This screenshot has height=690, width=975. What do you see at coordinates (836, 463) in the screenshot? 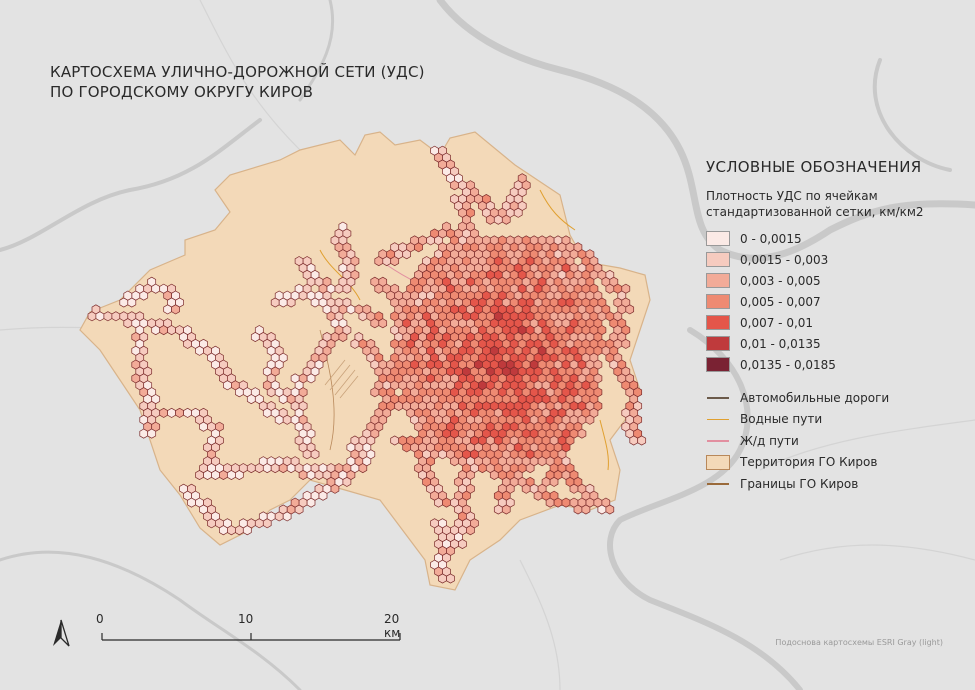
I see `legend-layer-row: Территория ГО Киров` at bounding box center [836, 463].